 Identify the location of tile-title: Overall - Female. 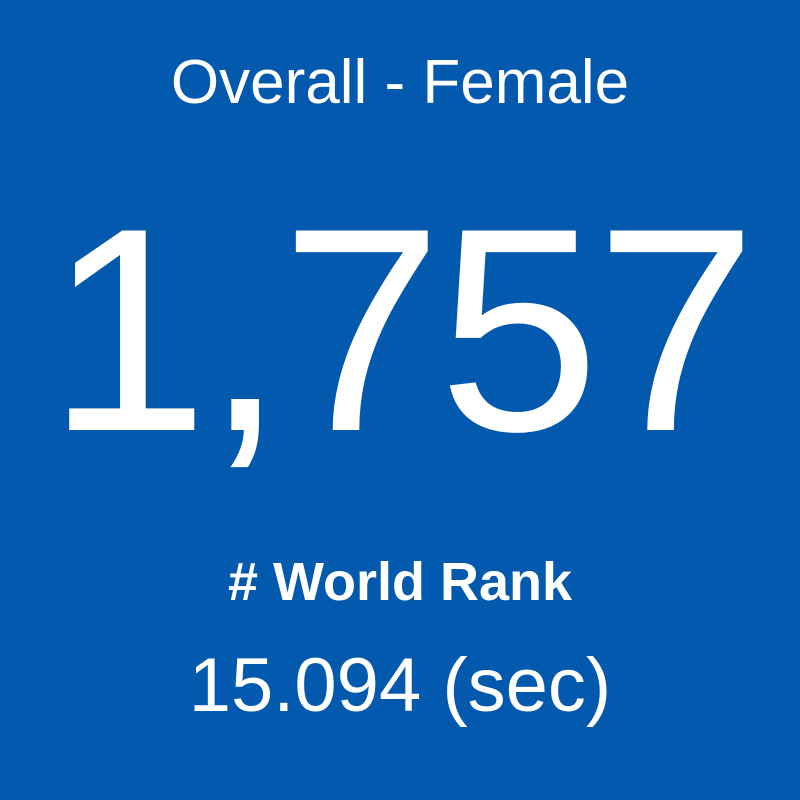
(400, 82).